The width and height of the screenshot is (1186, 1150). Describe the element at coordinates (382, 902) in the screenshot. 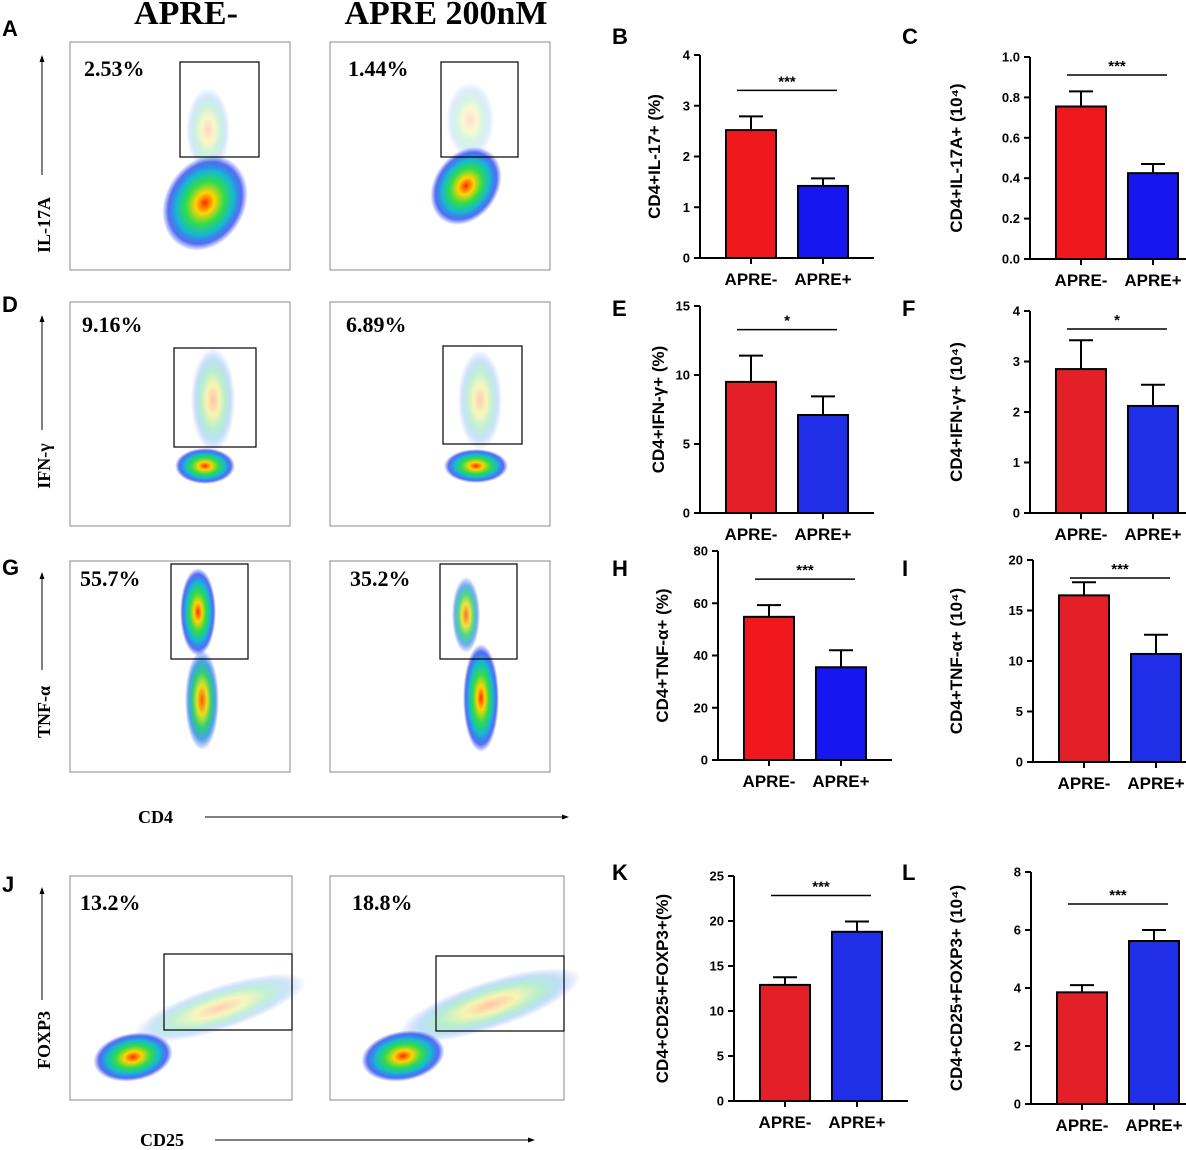

I see `gate-percent: 18.8%` at that location.